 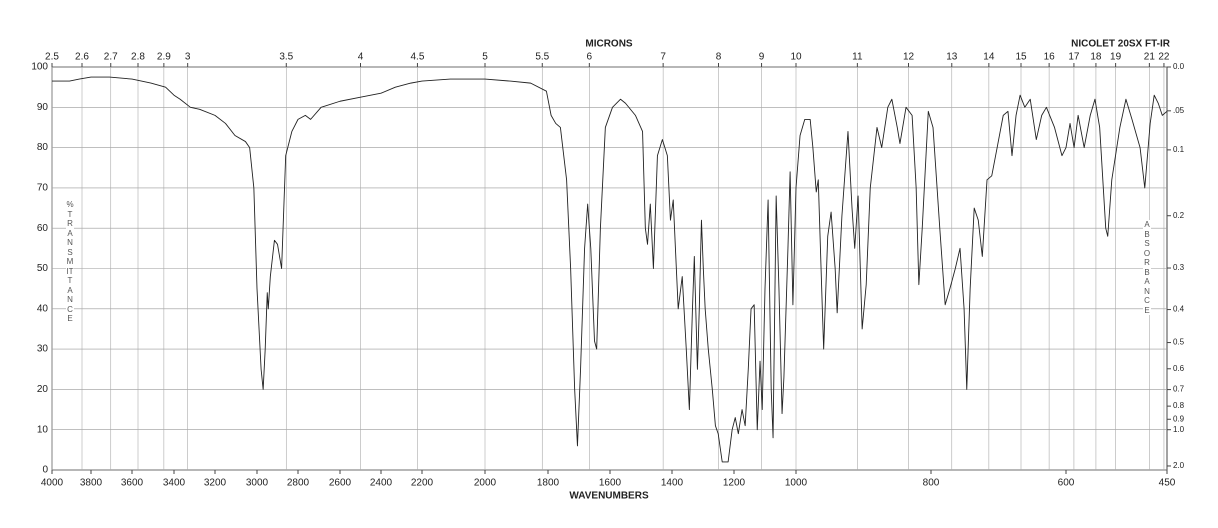 What do you see at coordinates (485, 57) in the screenshot?
I see `x2-tick-label: 5` at bounding box center [485, 57].